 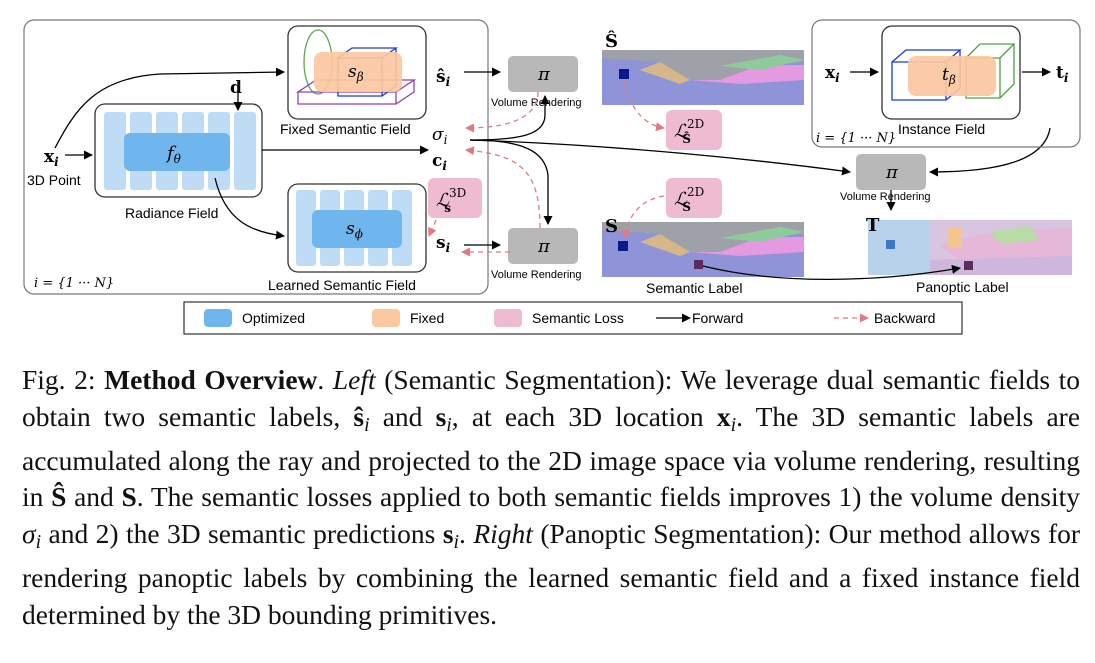 I want to click on semantic-image-top: Ŝ, so click(x=703, y=67).